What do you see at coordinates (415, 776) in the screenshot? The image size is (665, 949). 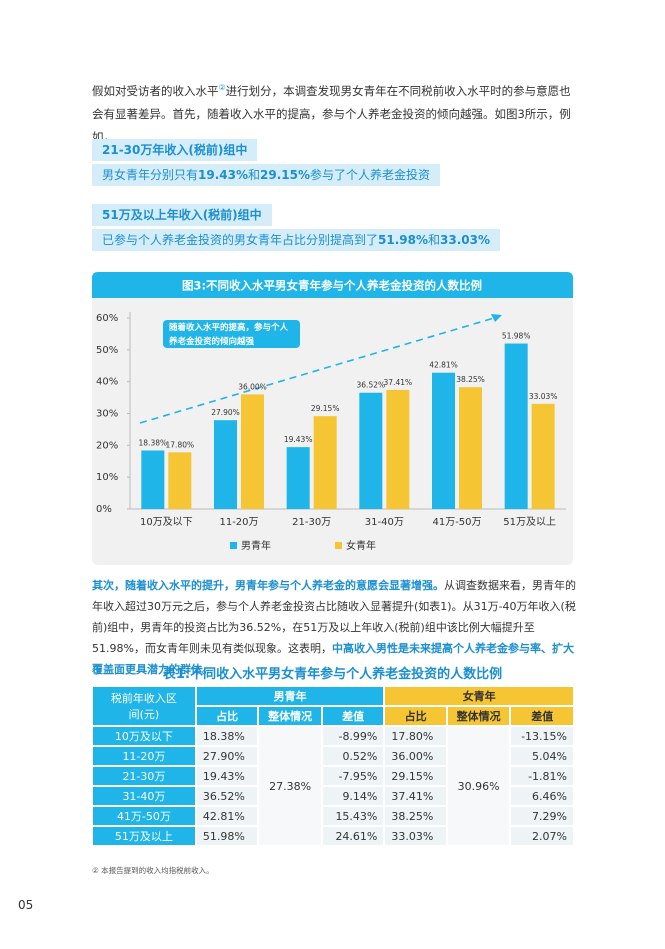 I see `cell: 29.15%` at bounding box center [415, 776].